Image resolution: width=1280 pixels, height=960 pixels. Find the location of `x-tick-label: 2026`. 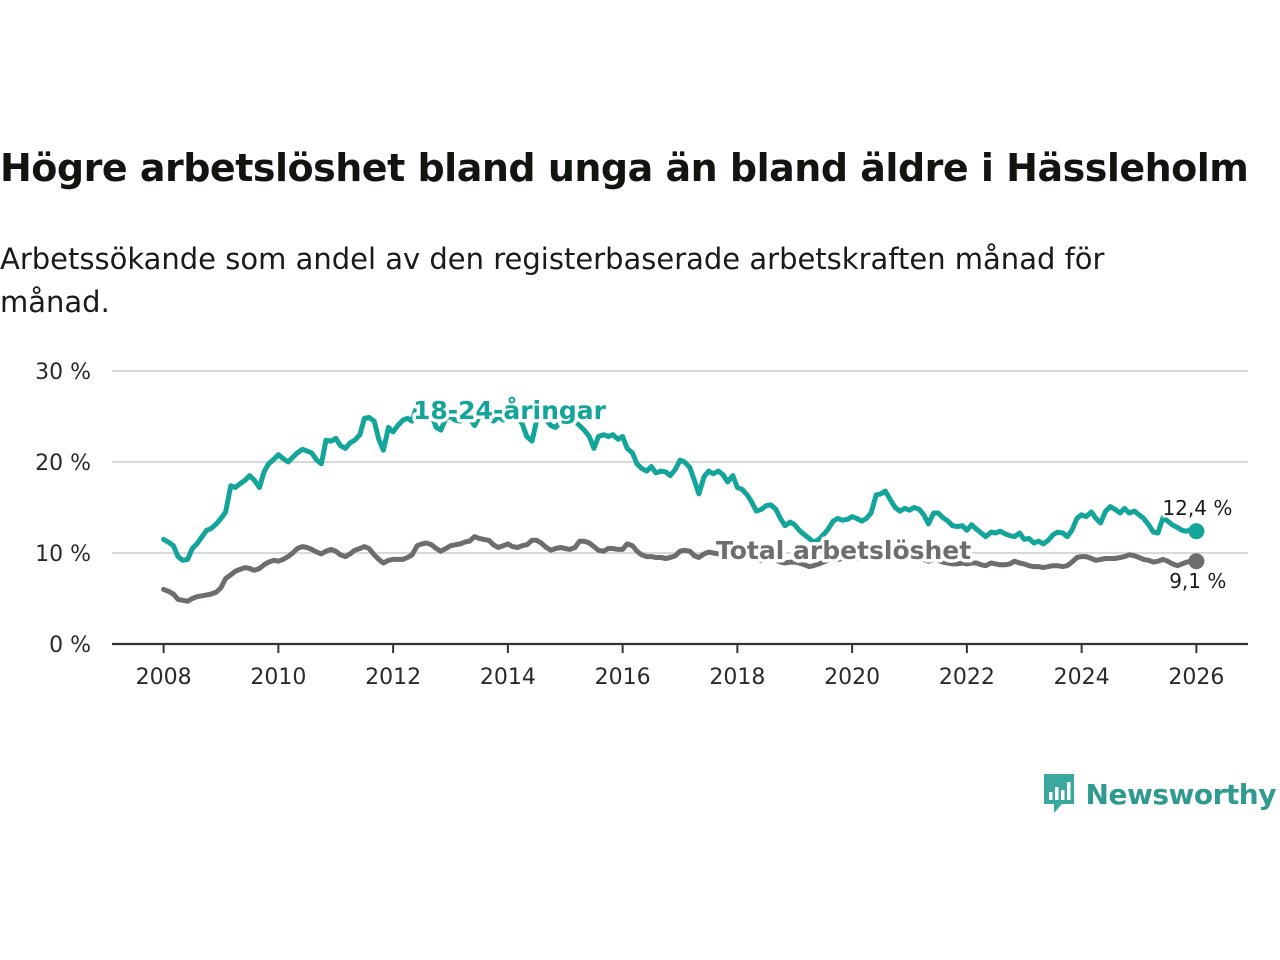

x-tick-label: 2026 is located at coordinates (1196, 677).